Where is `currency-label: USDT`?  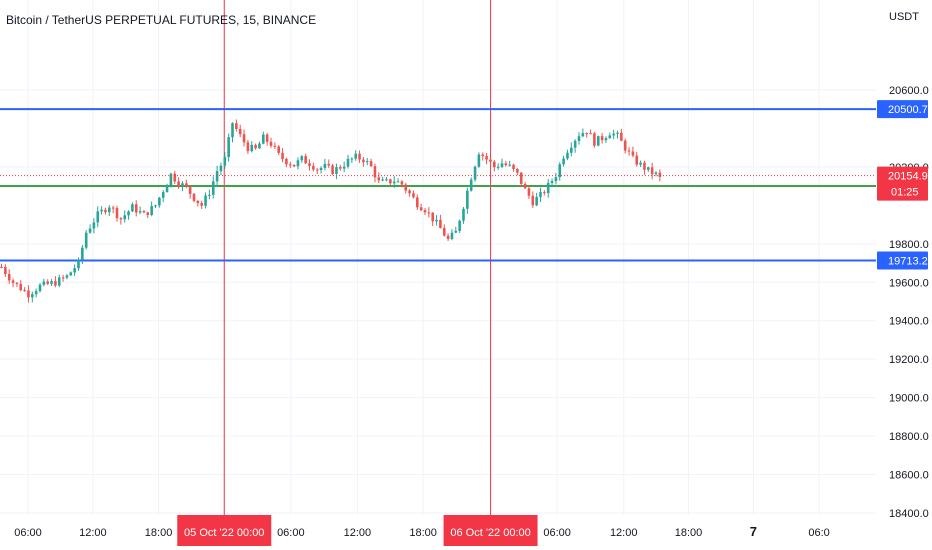
currency-label: USDT is located at coordinates (904, 17).